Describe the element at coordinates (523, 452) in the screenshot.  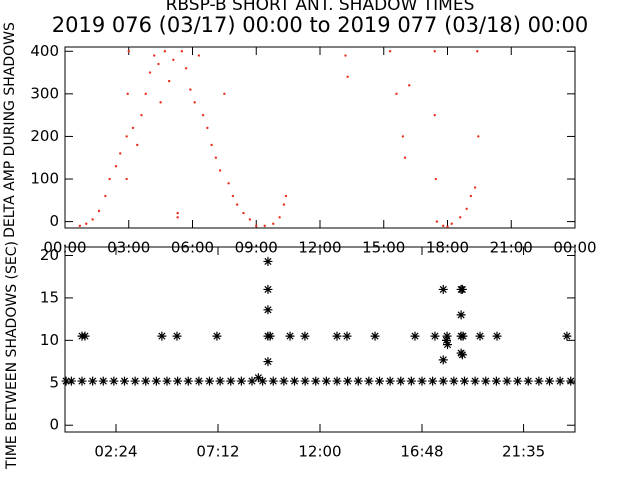
I see `x-tick-label: 21:35` at that location.